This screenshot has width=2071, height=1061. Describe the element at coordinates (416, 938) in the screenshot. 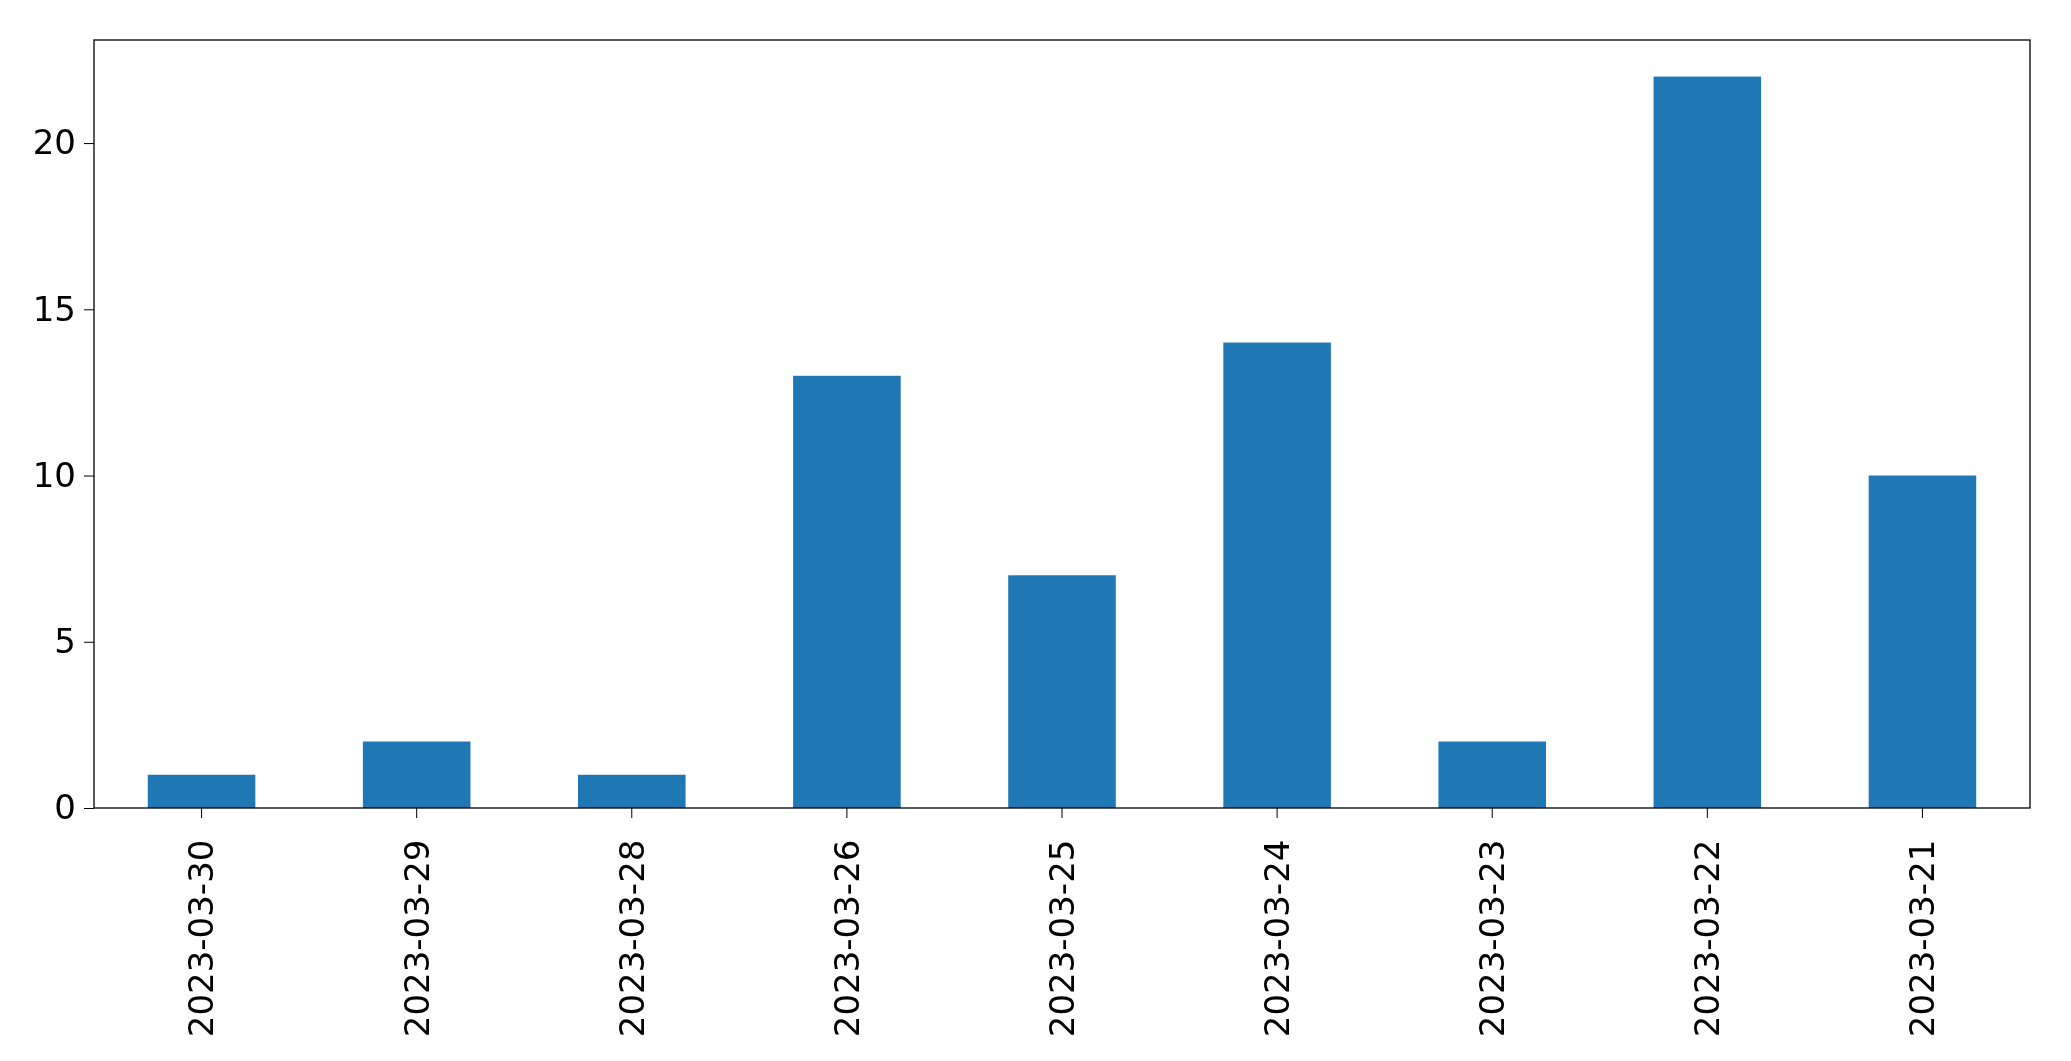

I see `x-tick-label: 2023-03-29` at that location.